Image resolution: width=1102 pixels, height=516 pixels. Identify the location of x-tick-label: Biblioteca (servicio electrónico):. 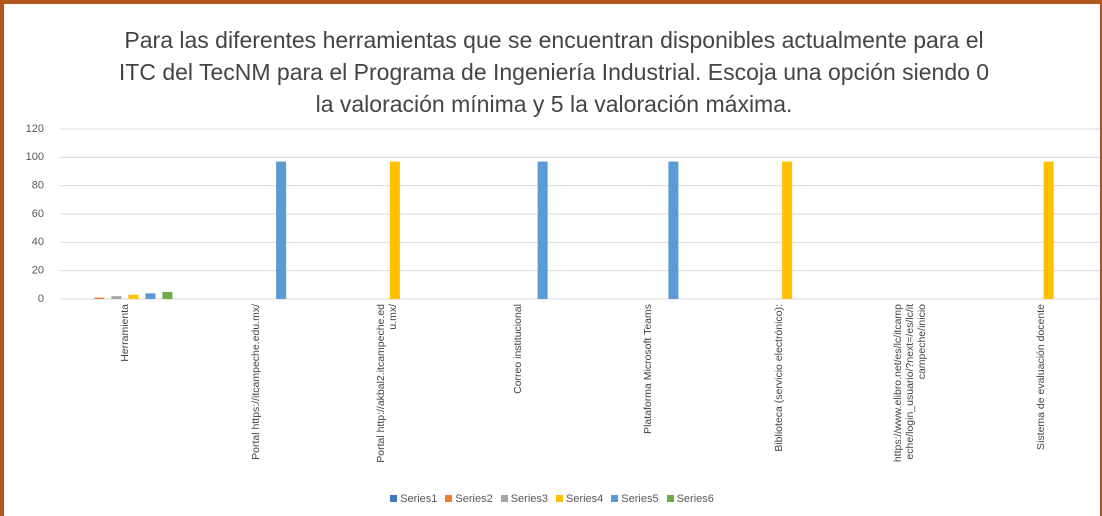
(779, 378).